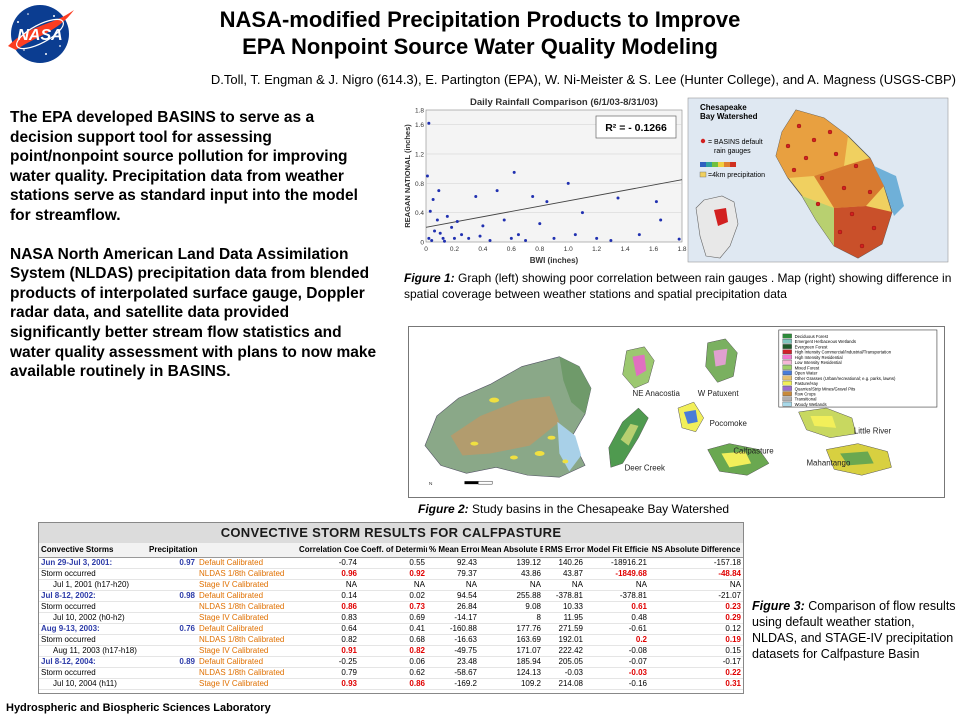 The width and height of the screenshot is (960, 720). Describe the element at coordinates (636, 128) in the screenshot. I see `r2-annotation: R² = - 0.1266` at that location.